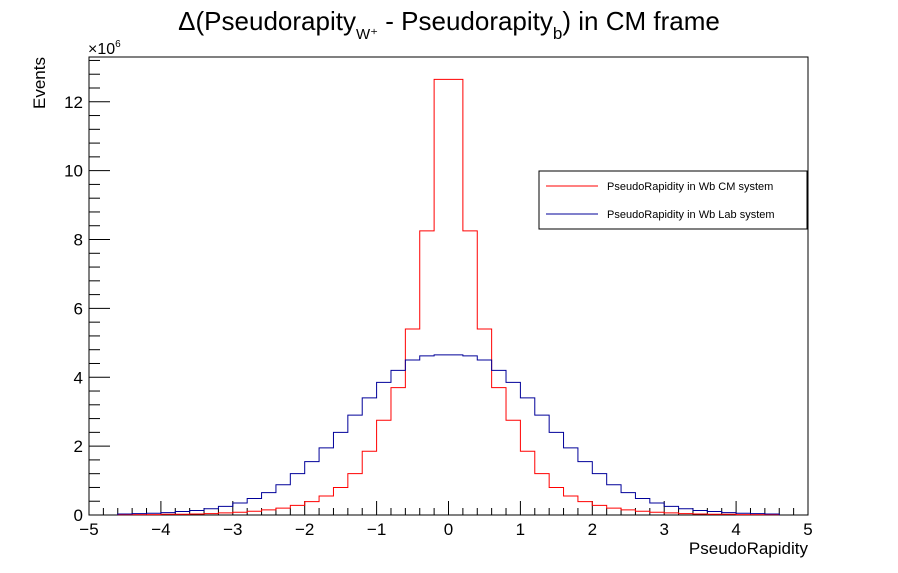 The image size is (898, 573). Describe the element at coordinates (749, 548) in the screenshot. I see `x-axis-label: PseudoRapidity` at that location.